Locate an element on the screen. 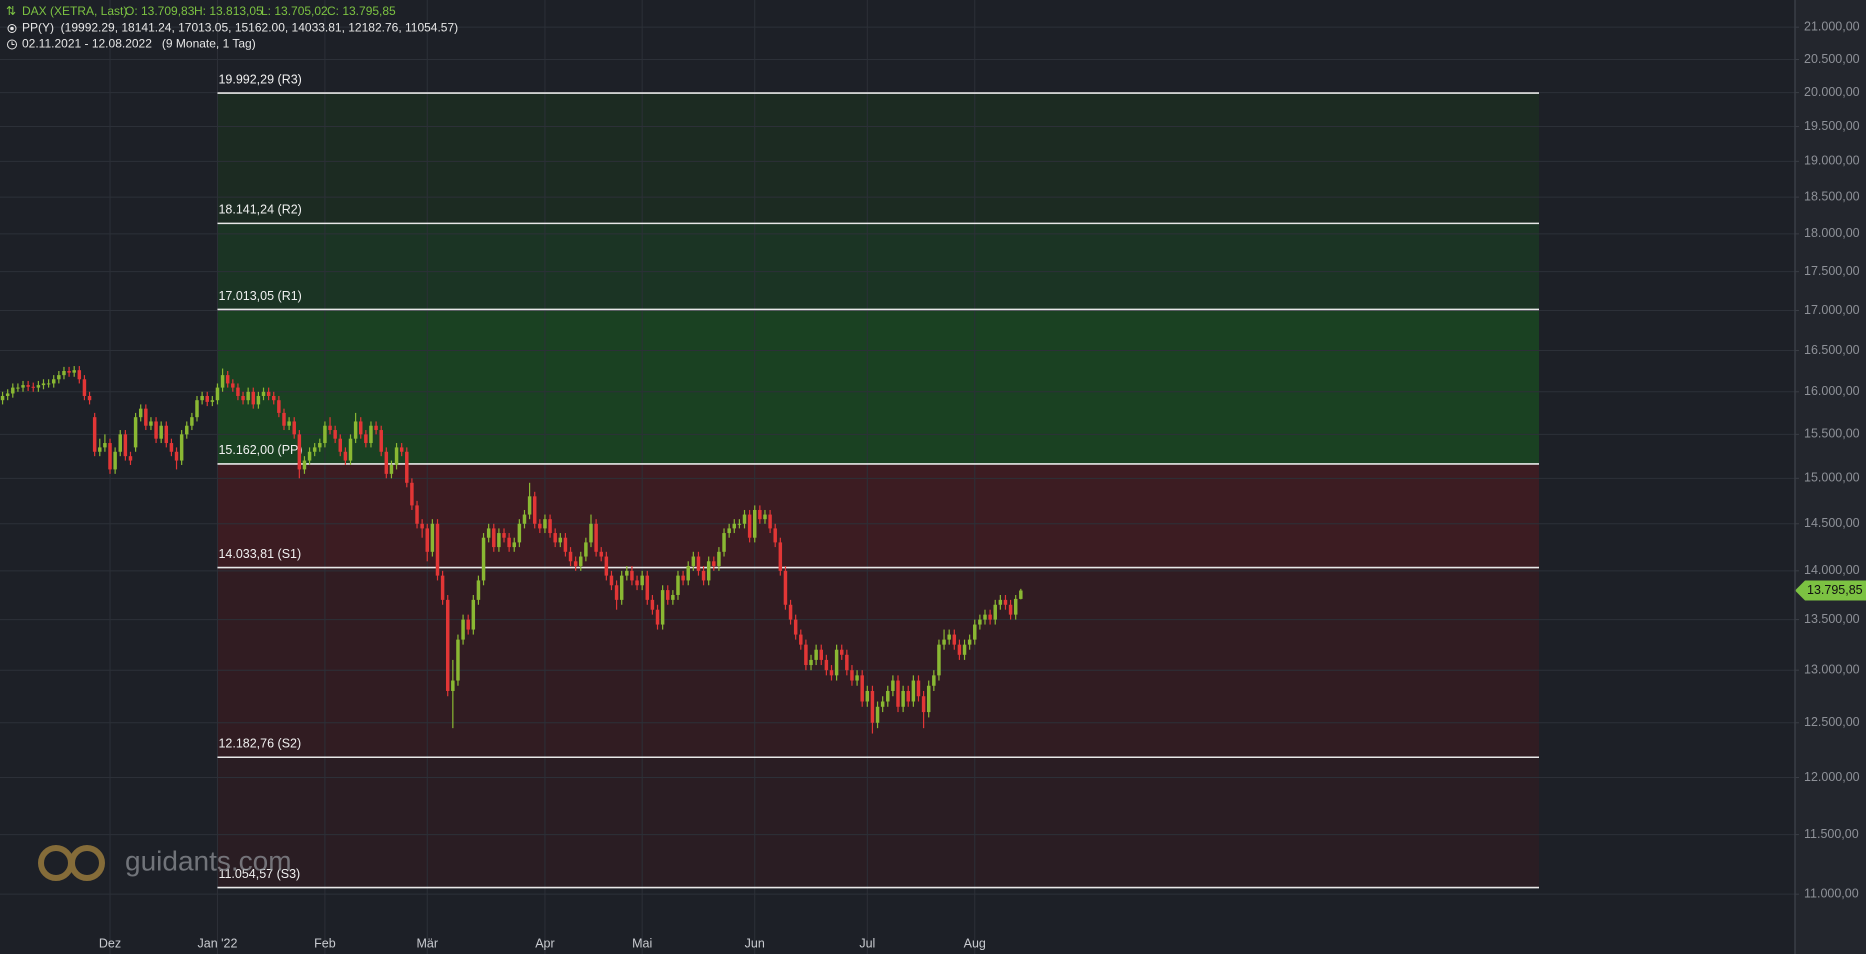 This screenshot has width=1866, height=954. y-tick-label: 11.000,00 is located at coordinates (1831, 893).